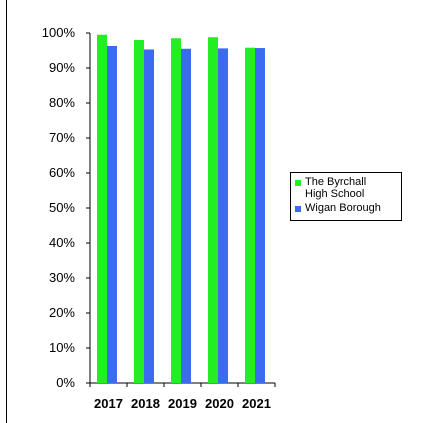 Image resolution: width=425 pixels, height=423 pixels. What do you see at coordinates (62, 67) in the screenshot?
I see `y-tick-label: 90%` at bounding box center [62, 67].